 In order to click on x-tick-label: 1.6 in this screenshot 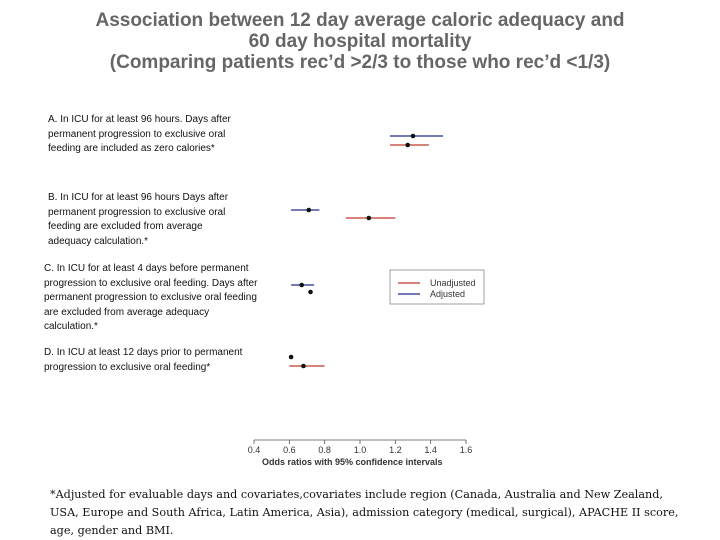, I will do `click(466, 450)`.